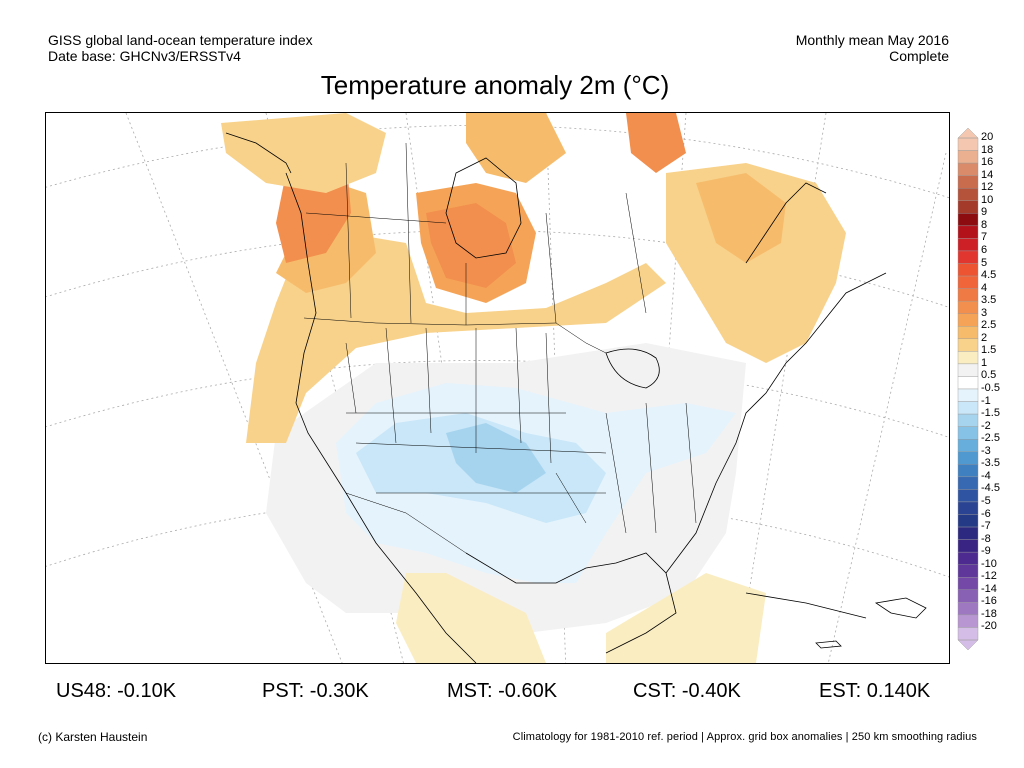 The image size is (1024, 768). I want to click on colorbar-tick-label: 3, so click(984, 312).